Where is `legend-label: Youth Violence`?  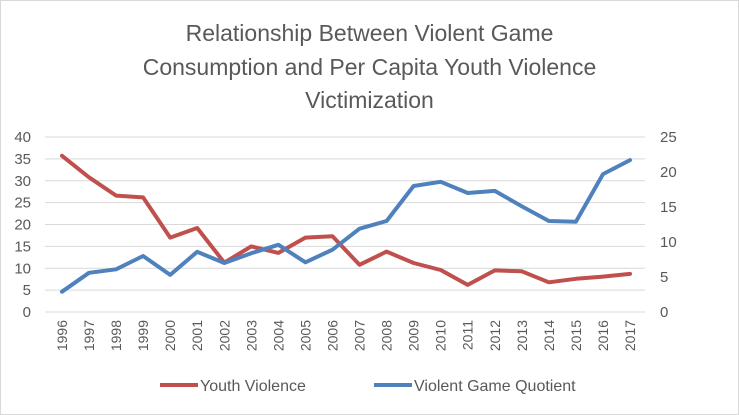 legend-label: Youth Violence is located at coordinates (253, 386).